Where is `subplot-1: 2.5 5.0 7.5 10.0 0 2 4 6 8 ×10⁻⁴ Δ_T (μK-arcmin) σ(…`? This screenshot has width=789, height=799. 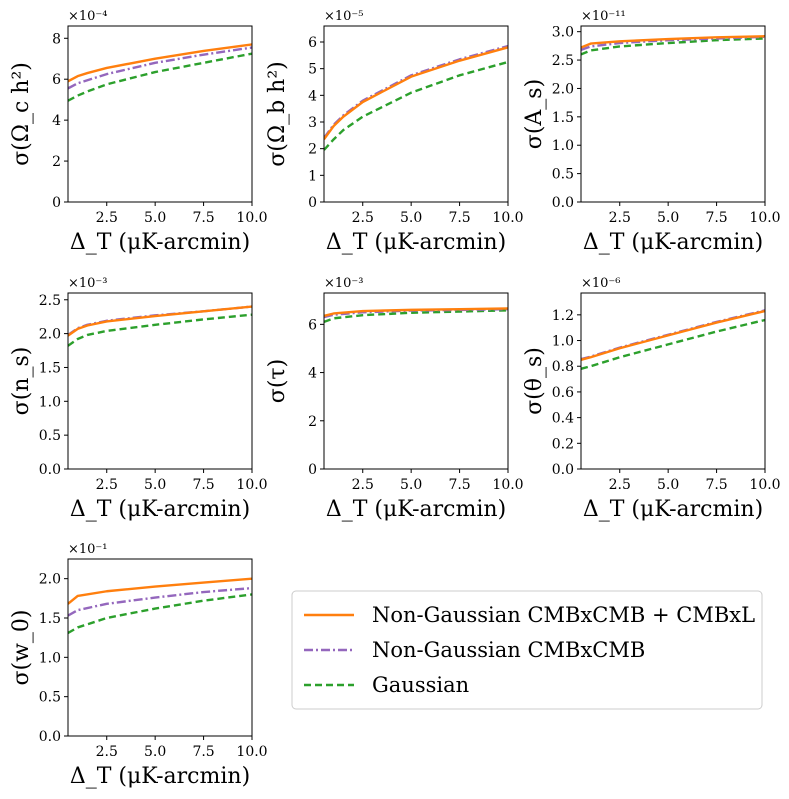 subplot-1: 2.5 5.0 7.5 10.0 0 2 4 6 8 ×10⁻⁴ Δ_T (μK-arcmin) σ(… is located at coordinates (138, 132).